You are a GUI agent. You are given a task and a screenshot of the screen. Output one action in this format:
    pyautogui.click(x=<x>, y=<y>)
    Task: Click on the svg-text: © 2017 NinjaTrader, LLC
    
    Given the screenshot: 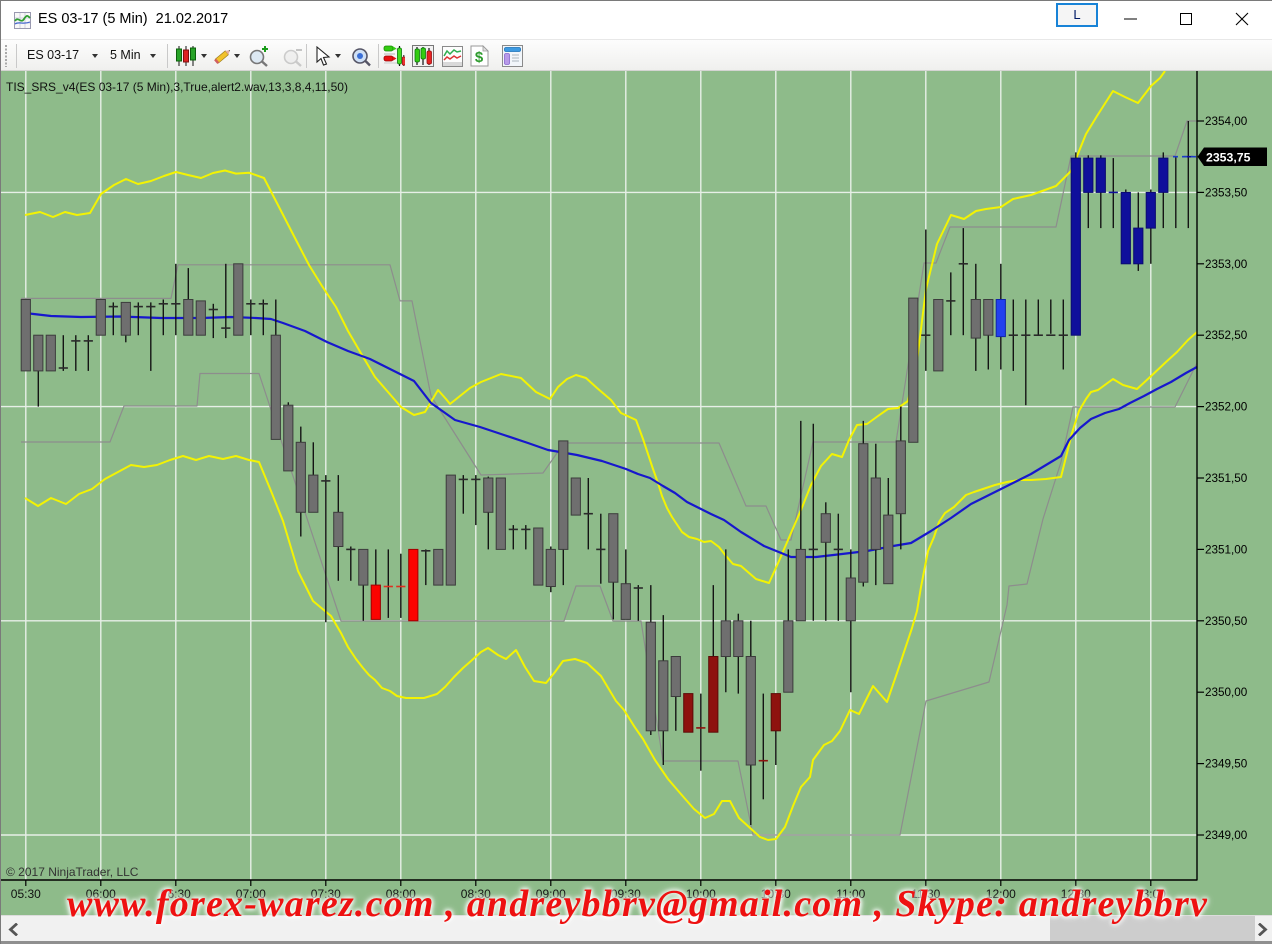 What is the action you would take?
    pyautogui.click(x=72, y=872)
    